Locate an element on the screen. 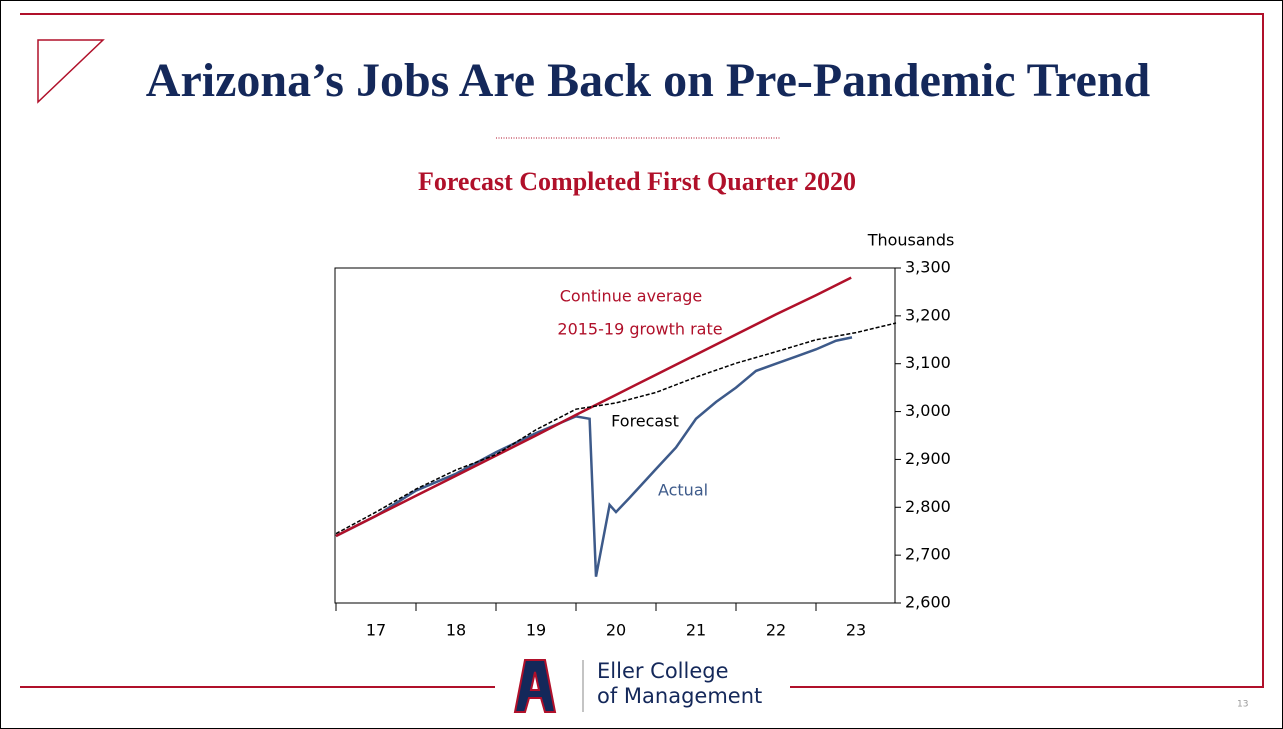  x-tick-label: 20 is located at coordinates (616, 630).